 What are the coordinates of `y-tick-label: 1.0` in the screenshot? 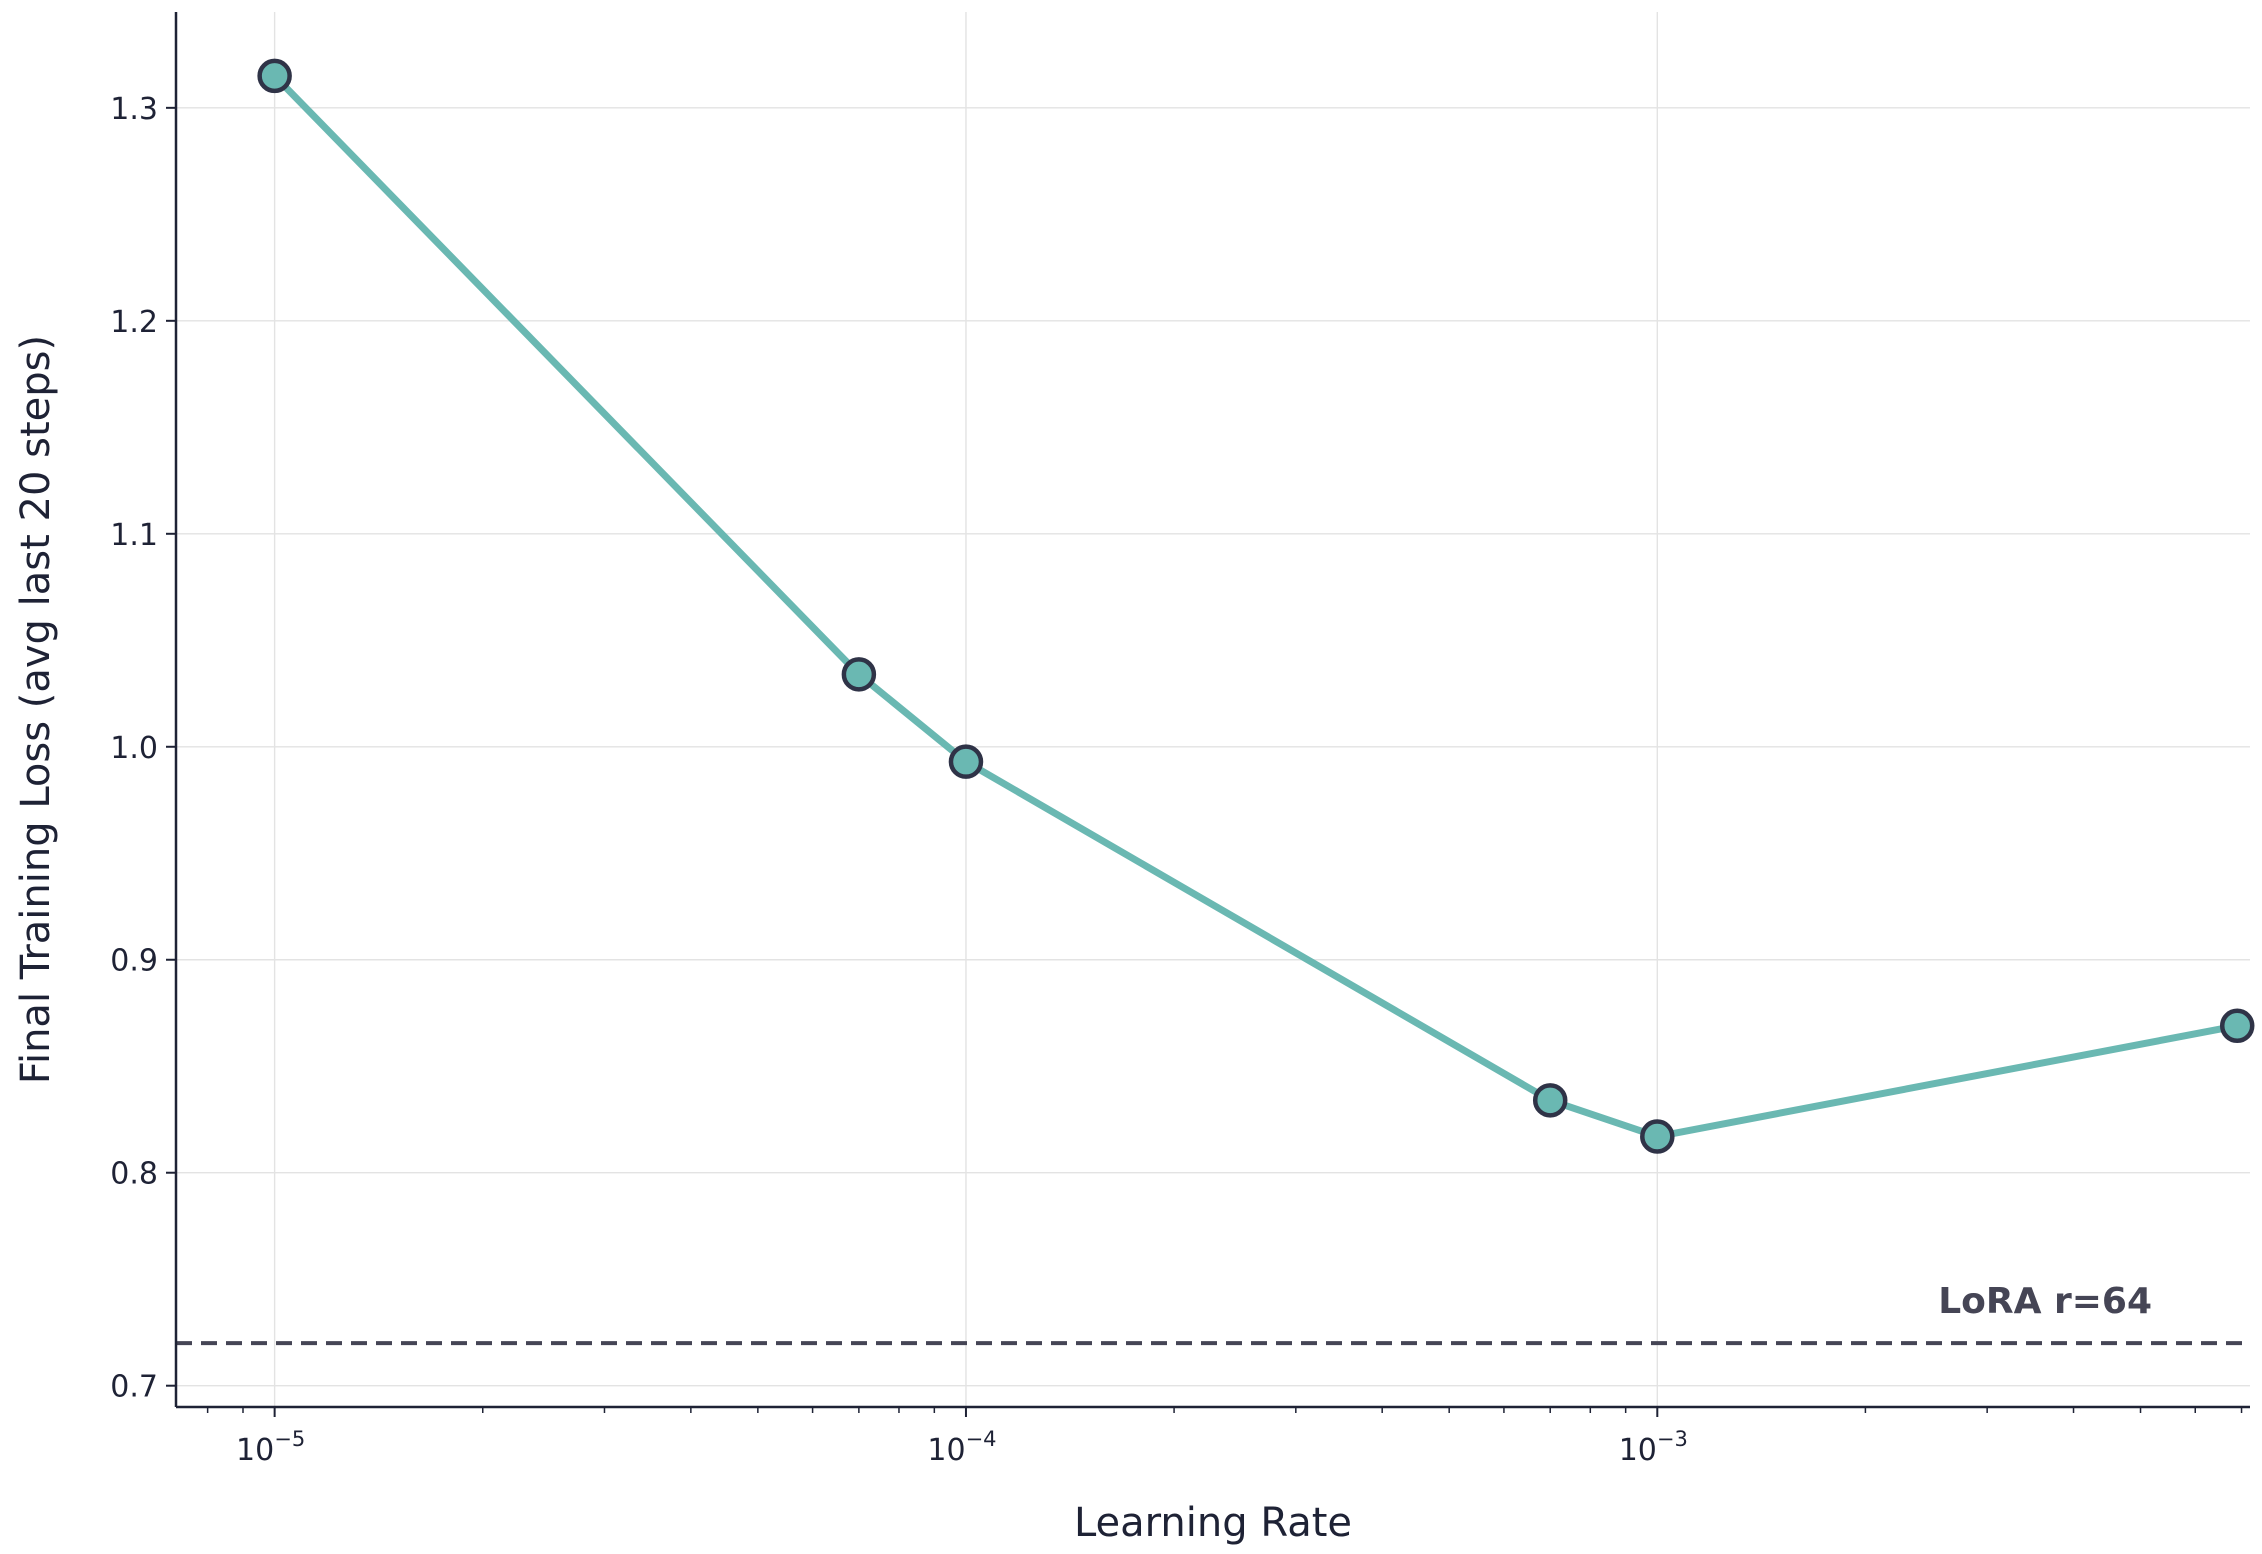 It's located at (134, 748).